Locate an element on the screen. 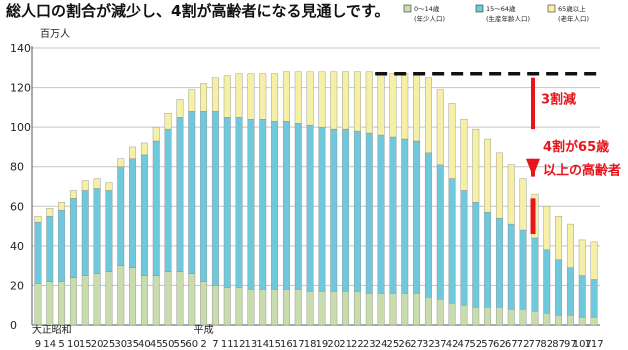 Image resolution: width=628 pixels, height=350 pixels. x-tick-label: 57 is located at coordinates (487, 344).